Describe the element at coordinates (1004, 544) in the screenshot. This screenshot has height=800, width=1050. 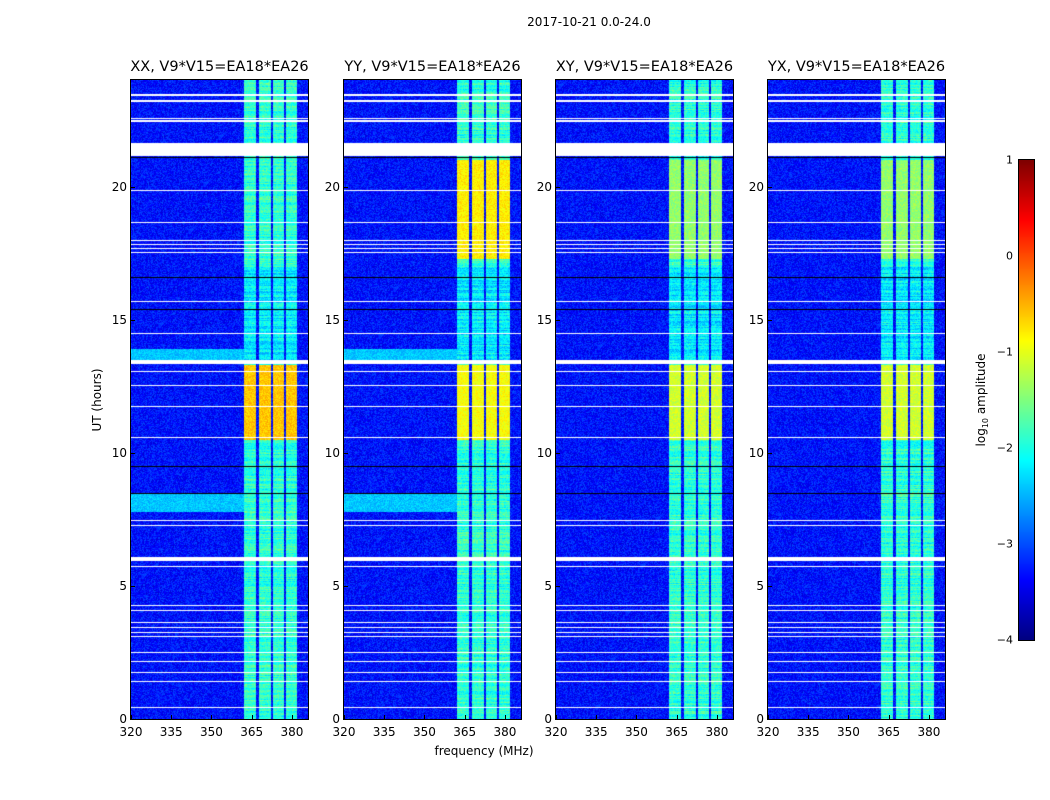
I see `colorbar-tick-label: −3` at that location.